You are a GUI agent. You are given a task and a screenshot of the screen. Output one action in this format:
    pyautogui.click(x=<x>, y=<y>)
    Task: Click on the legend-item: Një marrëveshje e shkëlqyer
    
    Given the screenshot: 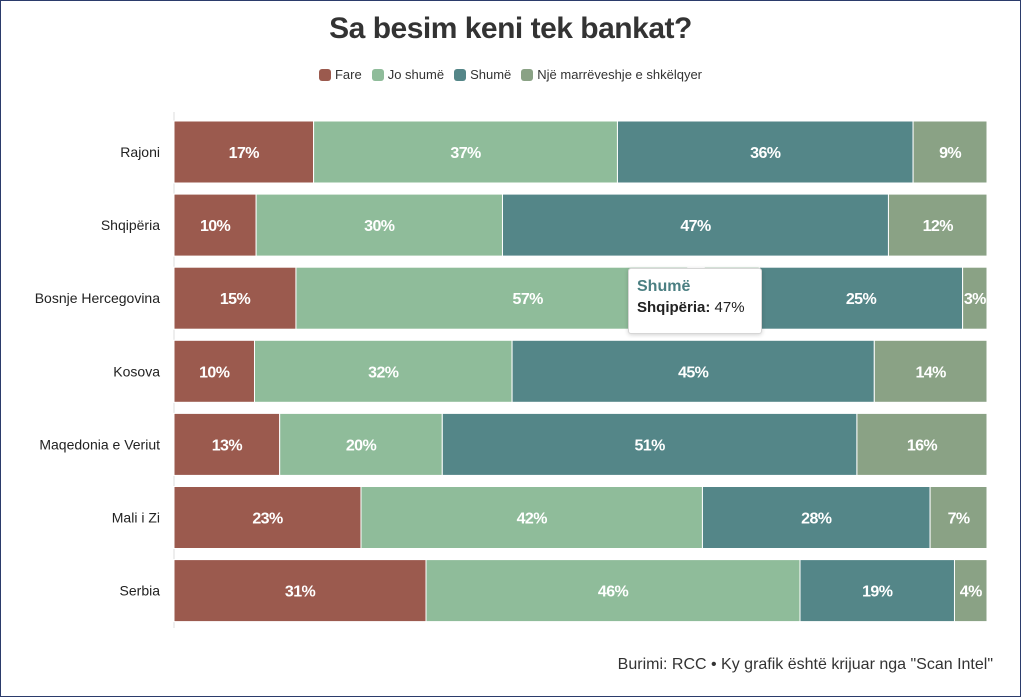 What is the action you would take?
    pyautogui.click(x=611, y=74)
    